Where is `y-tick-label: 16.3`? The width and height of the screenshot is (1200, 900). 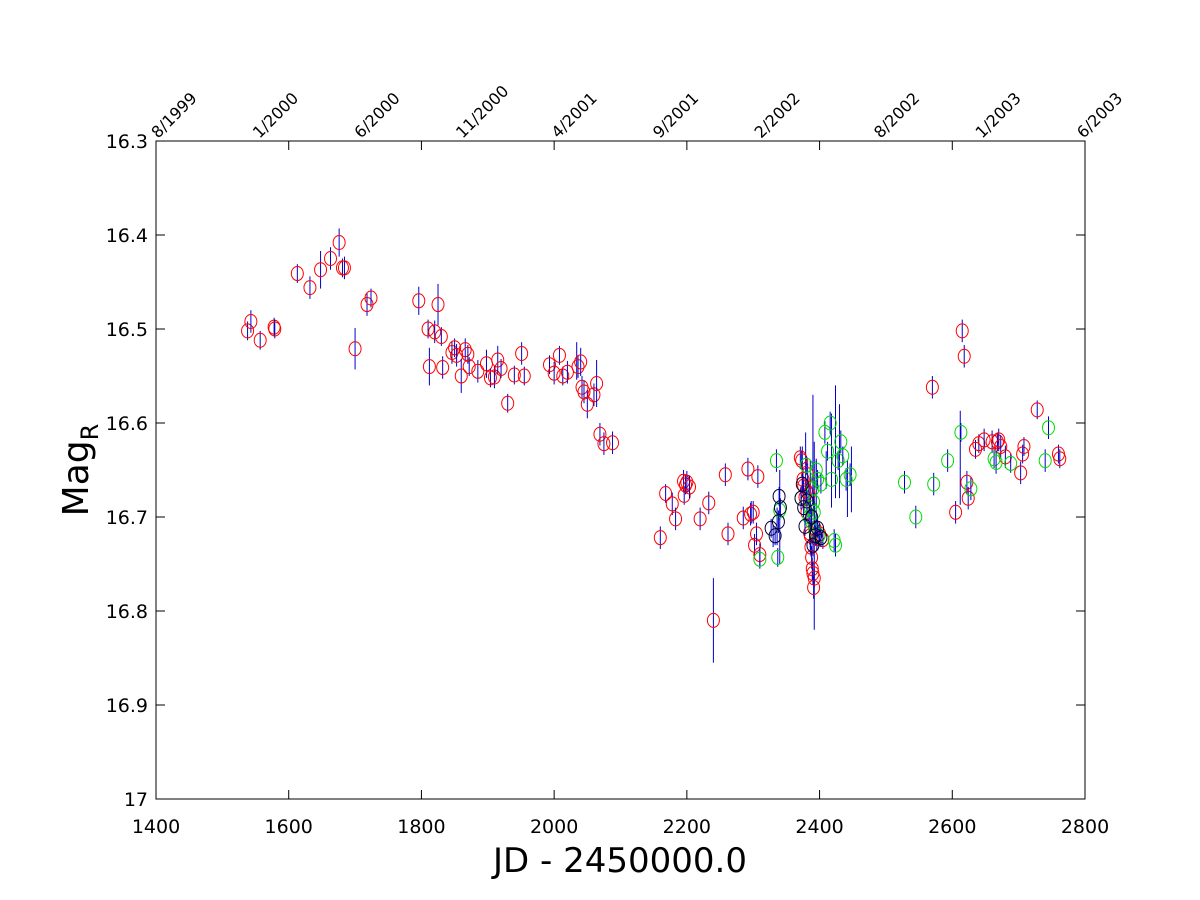 y-tick-label: 16.3 is located at coordinates (127, 142).